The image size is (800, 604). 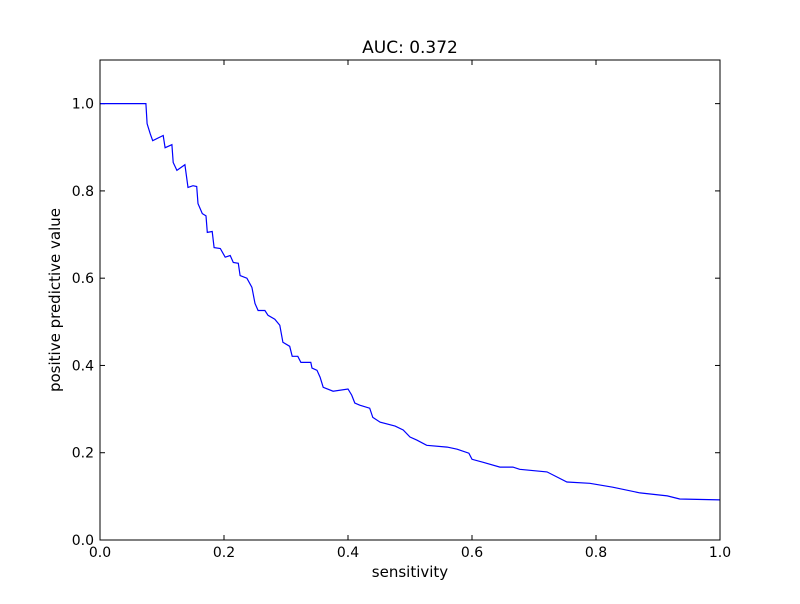 What do you see at coordinates (83, 366) in the screenshot?
I see `y-tick-label: 0.4` at bounding box center [83, 366].